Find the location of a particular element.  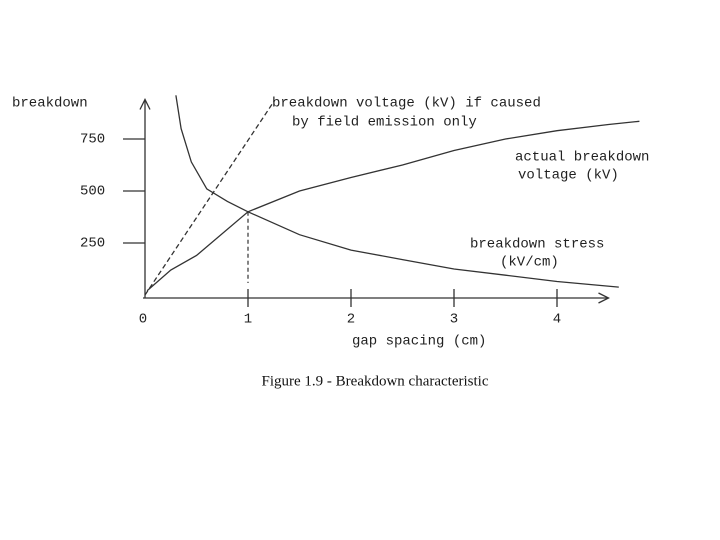

series-label: breakdown voltage (kV) if caused is located at coordinates (406, 104).